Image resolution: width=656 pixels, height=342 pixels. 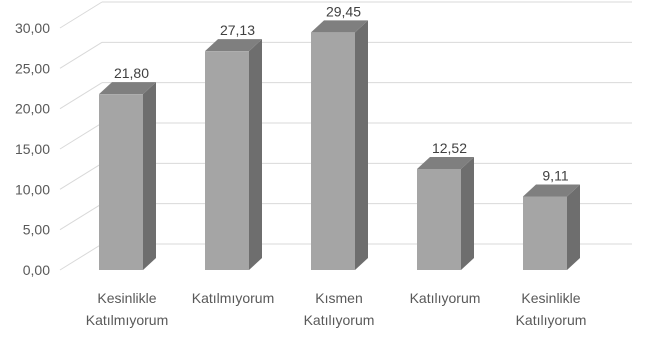 I want to click on y-tick-label: 0,00, so click(x=36, y=270).